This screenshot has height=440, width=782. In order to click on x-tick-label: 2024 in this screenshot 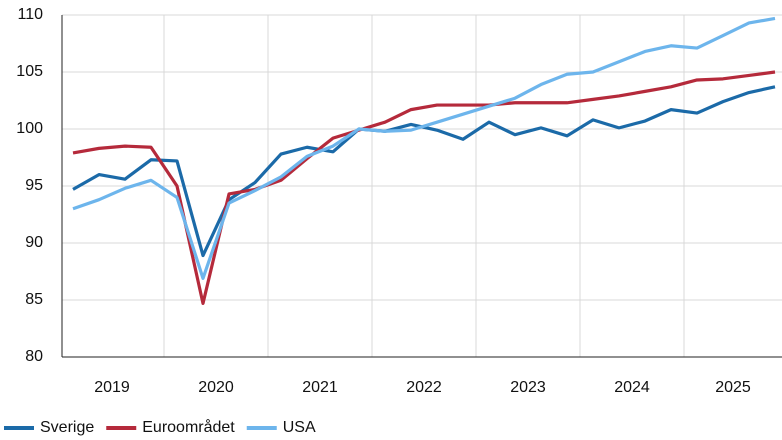, I will do `click(632, 387)`.